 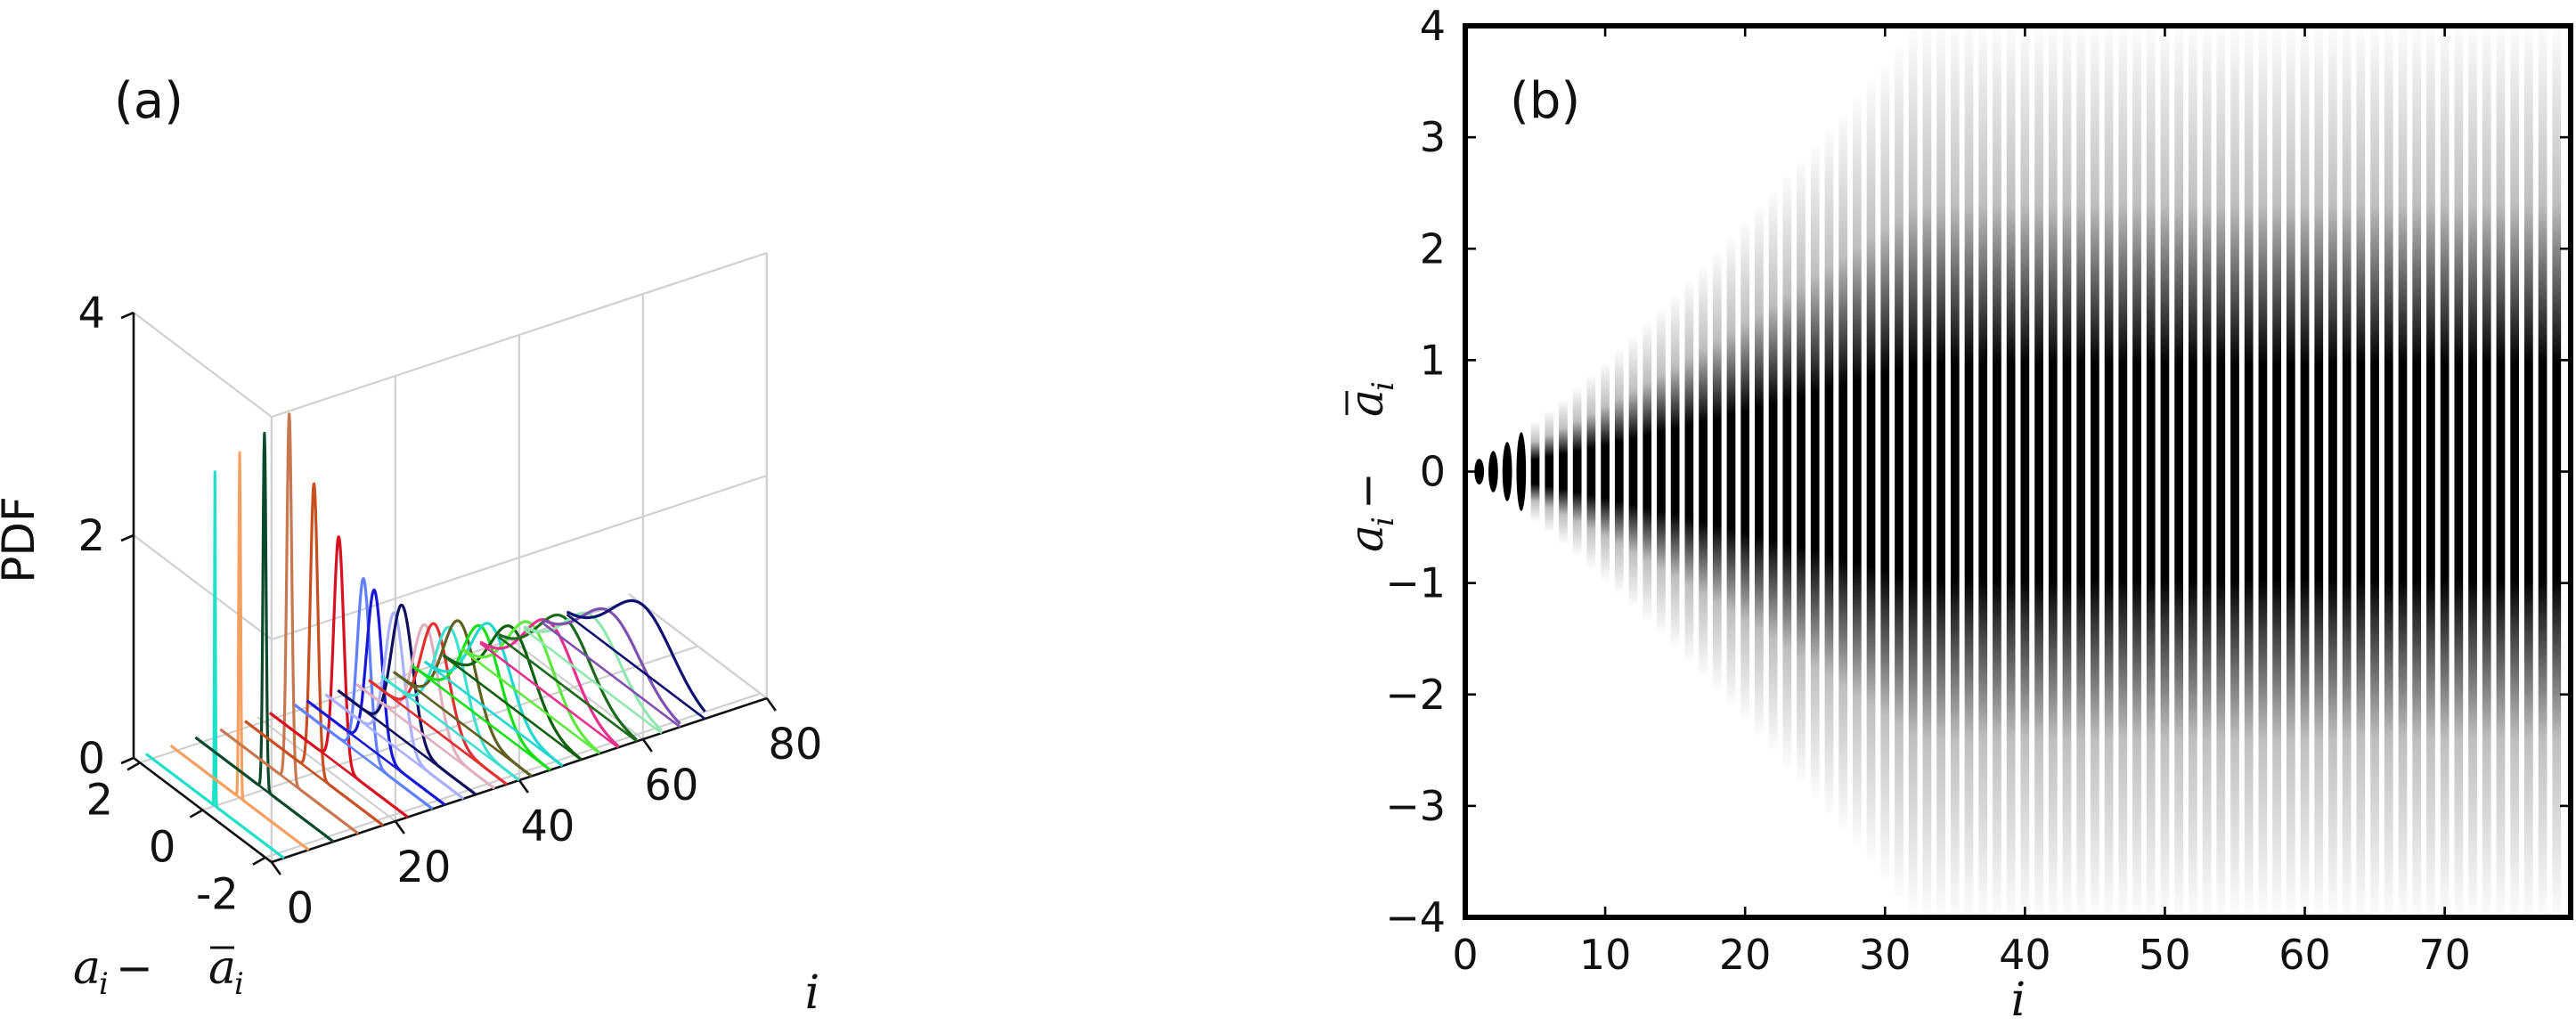 What do you see at coordinates (1367, 538) in the screenshot?
I see `ylabel-a: a` at bounding box center [1367, 538].